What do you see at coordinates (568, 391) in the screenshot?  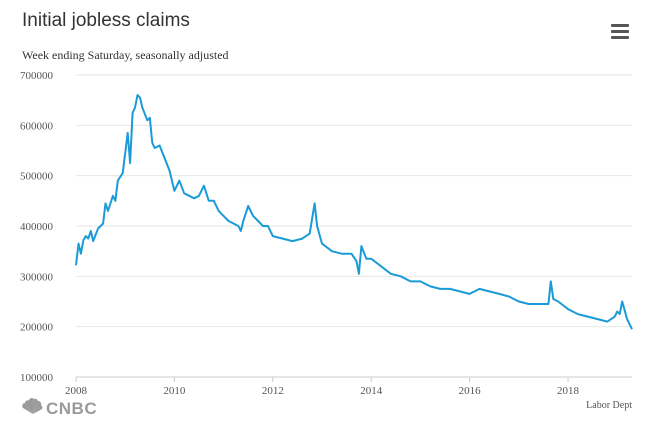 I see `x-tick-label: 2018` at bounding box center [568, 391].